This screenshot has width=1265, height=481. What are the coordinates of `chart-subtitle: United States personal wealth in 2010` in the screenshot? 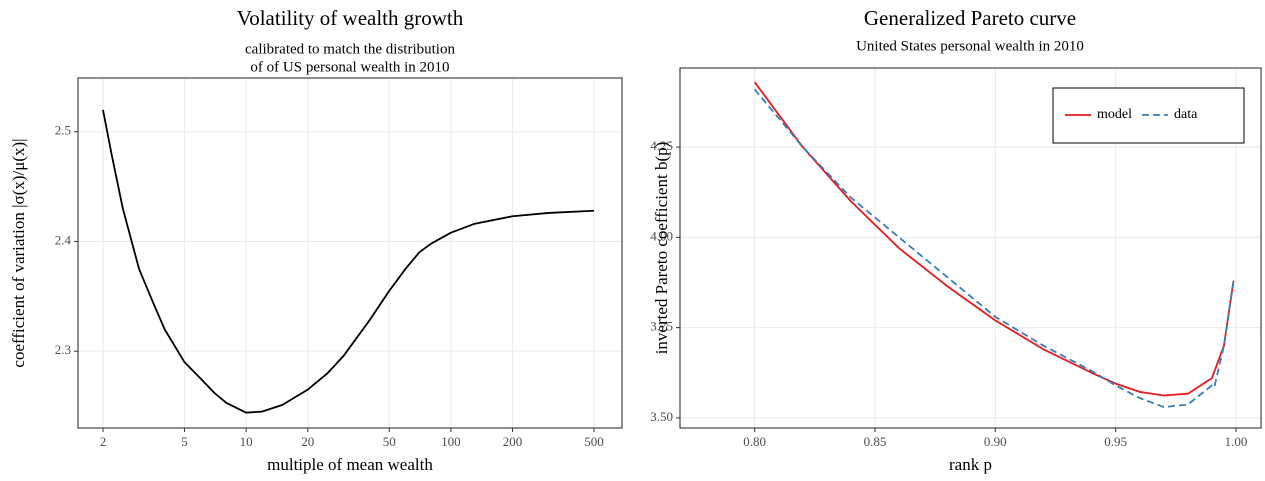 It's located at (970, 46).